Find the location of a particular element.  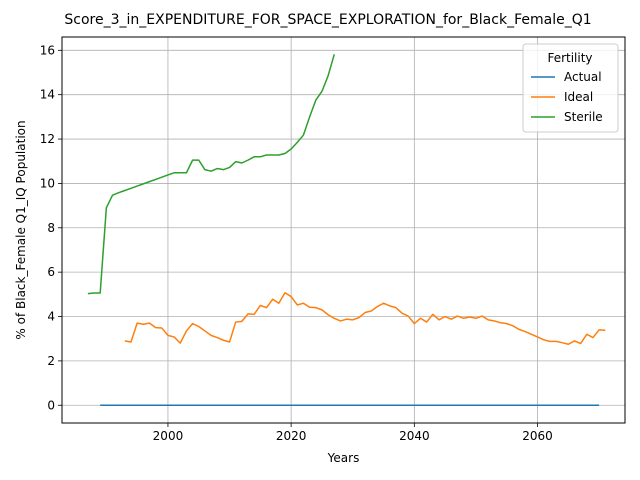

y-ticks: 0 2 4 6 8 10 12 14 16 is located at coordinates (51, 227).